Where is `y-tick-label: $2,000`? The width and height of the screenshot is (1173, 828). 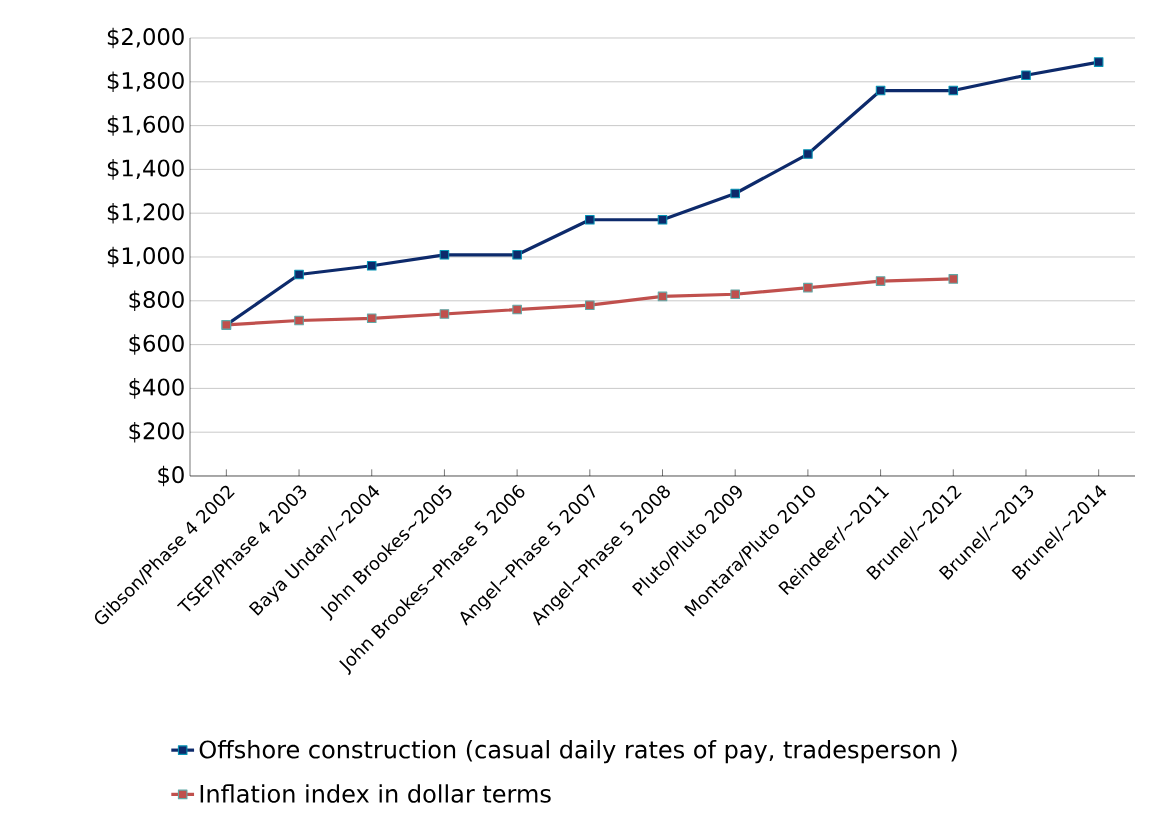 y-tick-label: $2,000 is located at coordinates (145, 38).